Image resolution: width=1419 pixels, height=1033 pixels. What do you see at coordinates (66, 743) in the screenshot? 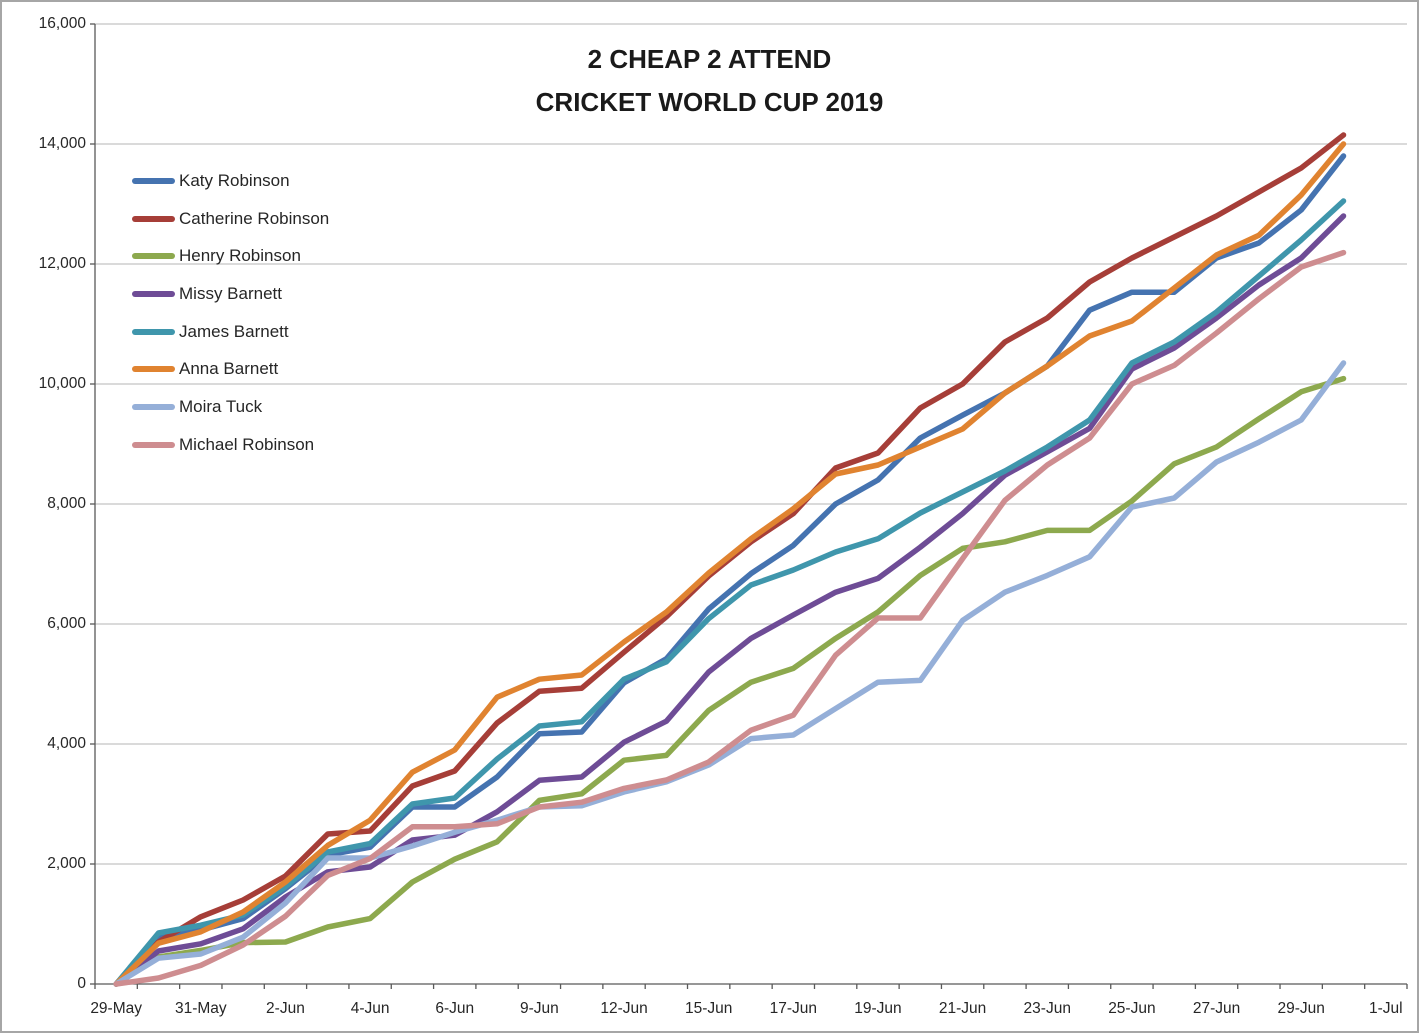
I see `y-axis-label-4000: 4,000` at bounding box center [66, 743].